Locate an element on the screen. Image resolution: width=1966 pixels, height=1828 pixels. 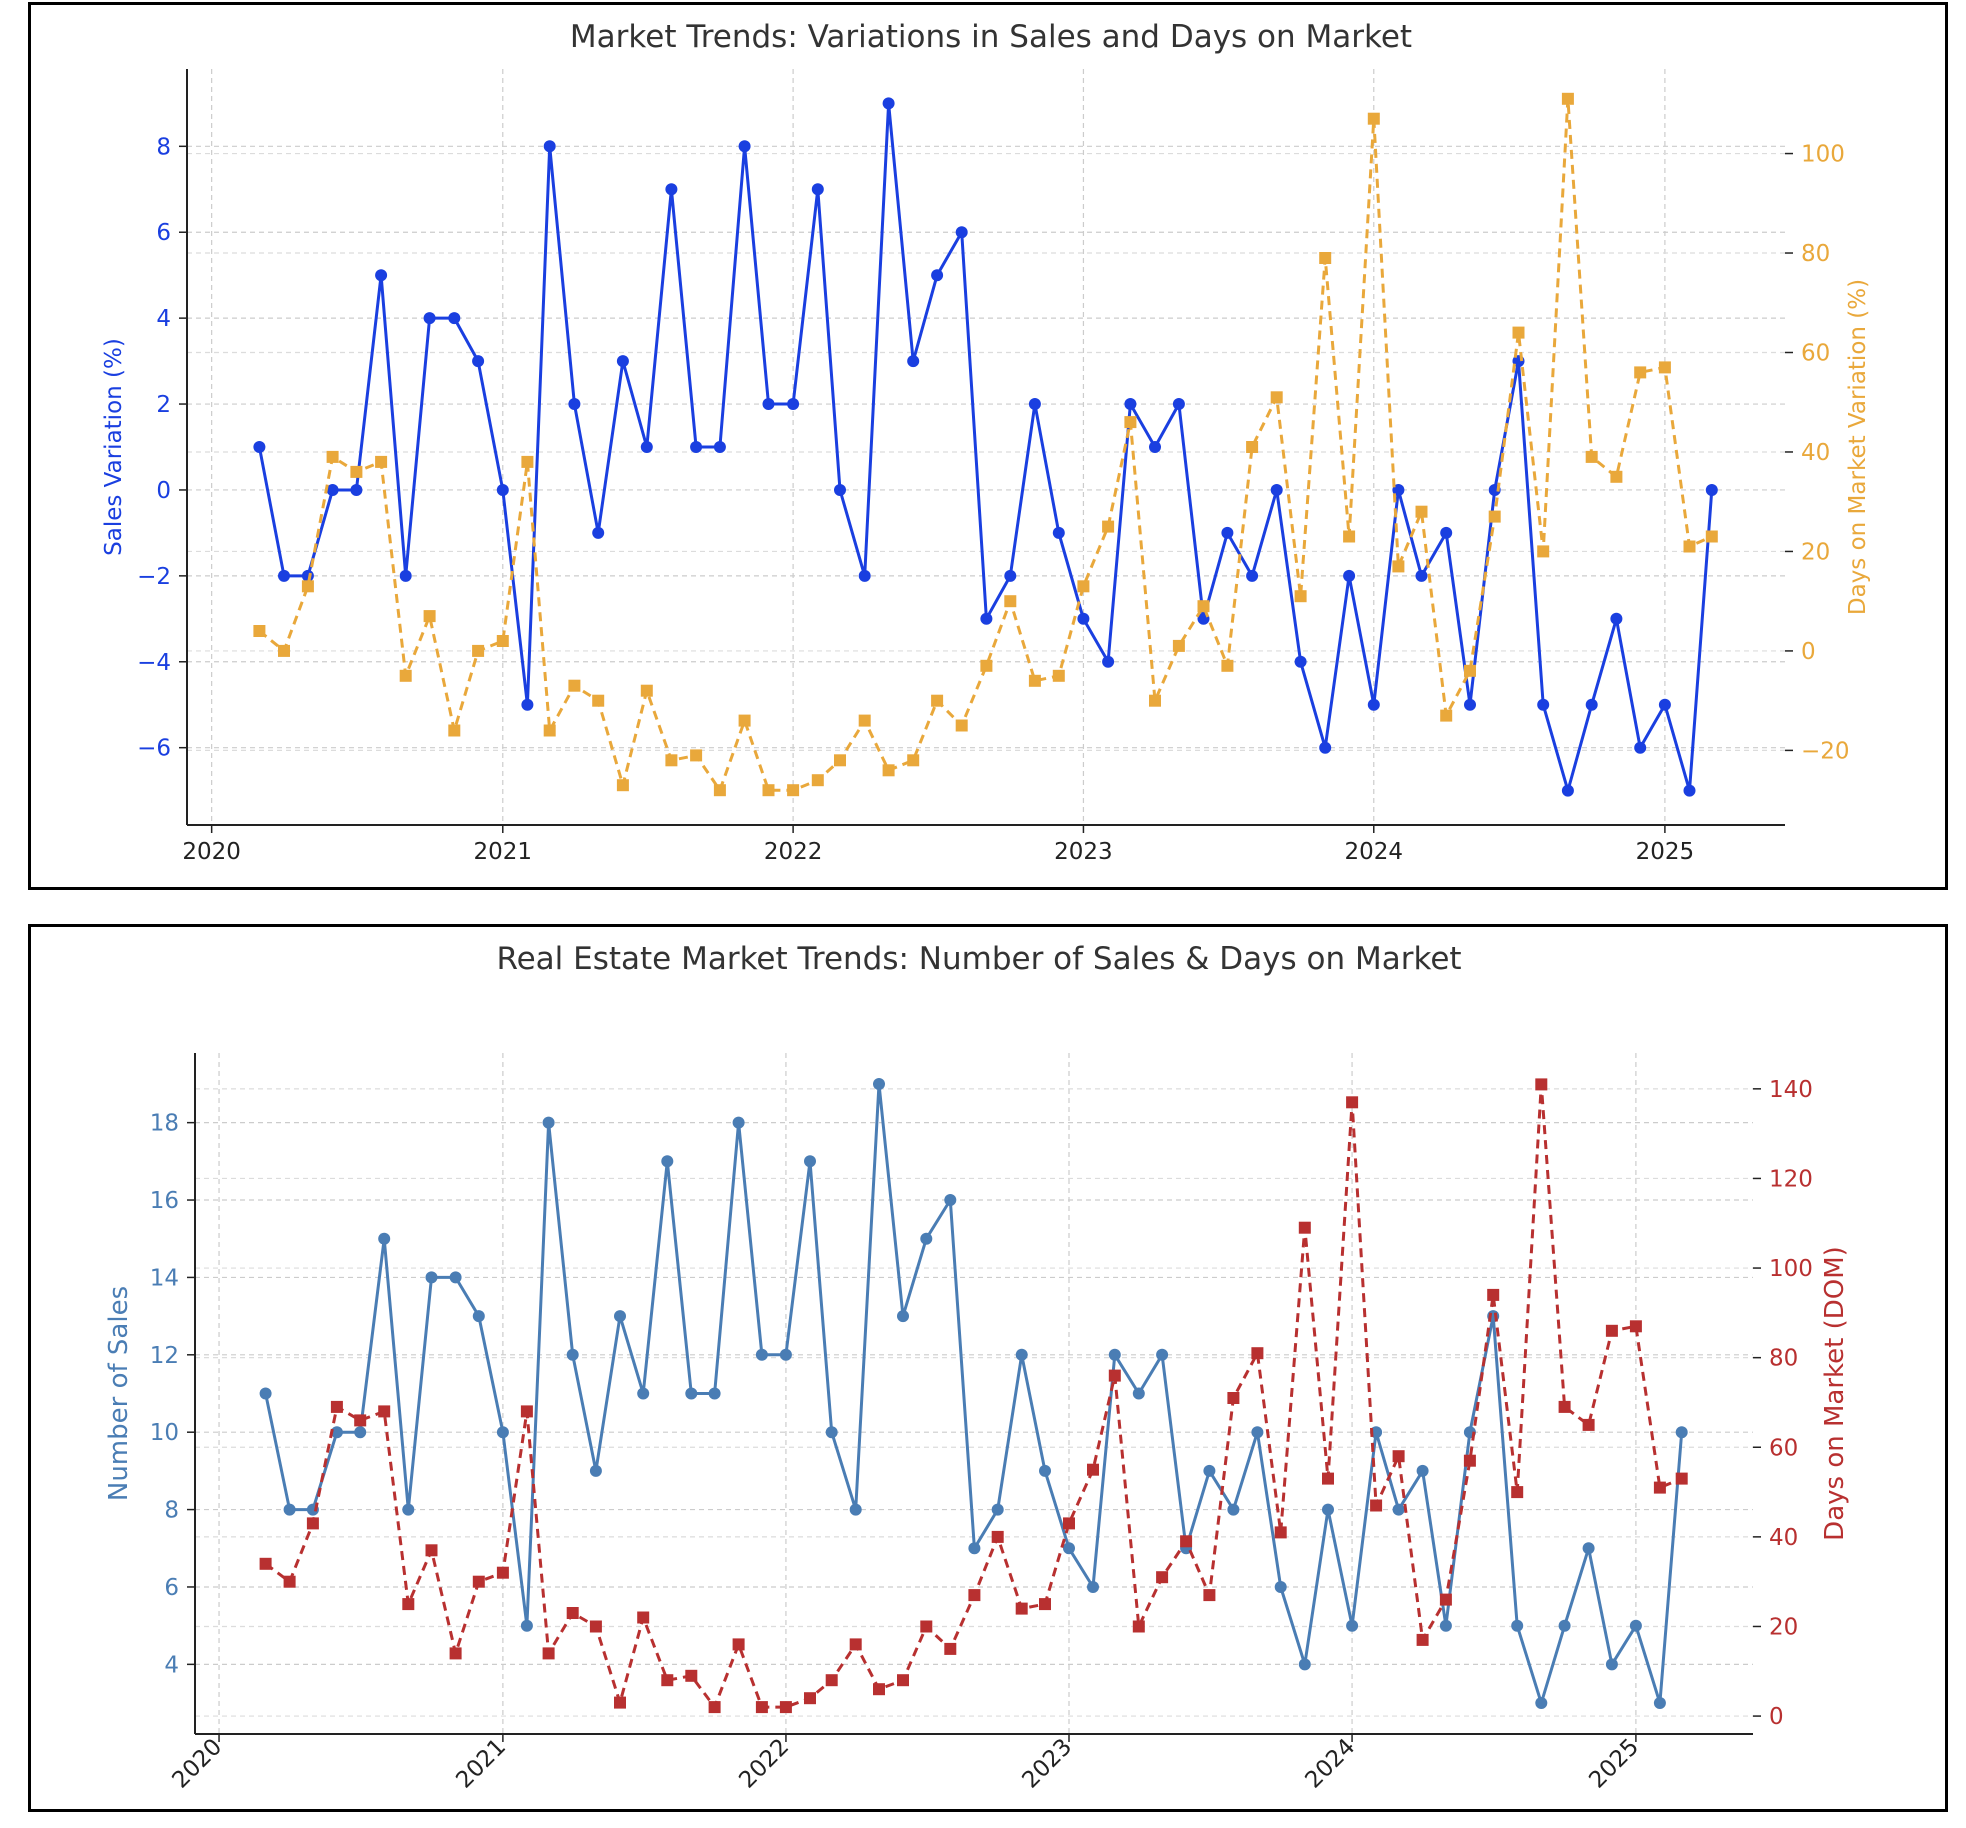
chart-2-x-tick-label: 2022 is located at coordinates (764, 1764).